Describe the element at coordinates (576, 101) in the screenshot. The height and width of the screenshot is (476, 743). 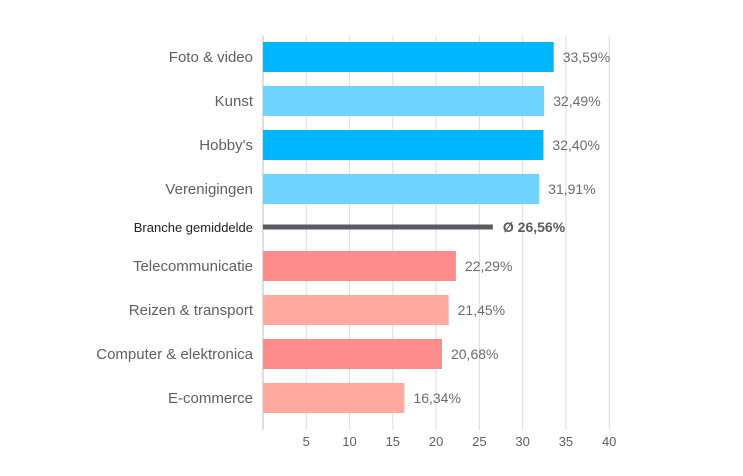
I see `value-label: 32,49%` at that location.